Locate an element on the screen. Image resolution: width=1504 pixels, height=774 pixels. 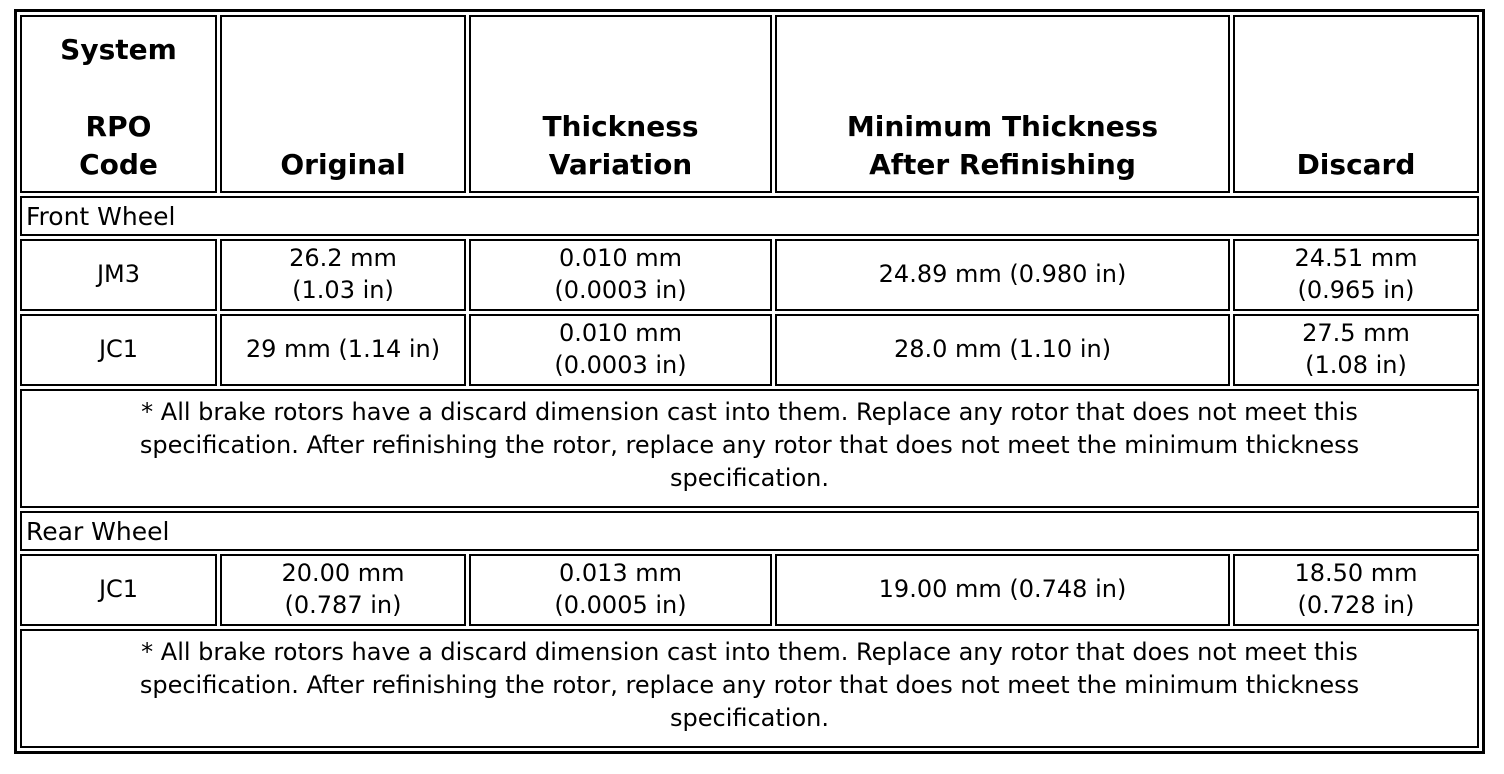
cell-original: 20.00 mm (0.787 in) is located at coordinates (343, 590).